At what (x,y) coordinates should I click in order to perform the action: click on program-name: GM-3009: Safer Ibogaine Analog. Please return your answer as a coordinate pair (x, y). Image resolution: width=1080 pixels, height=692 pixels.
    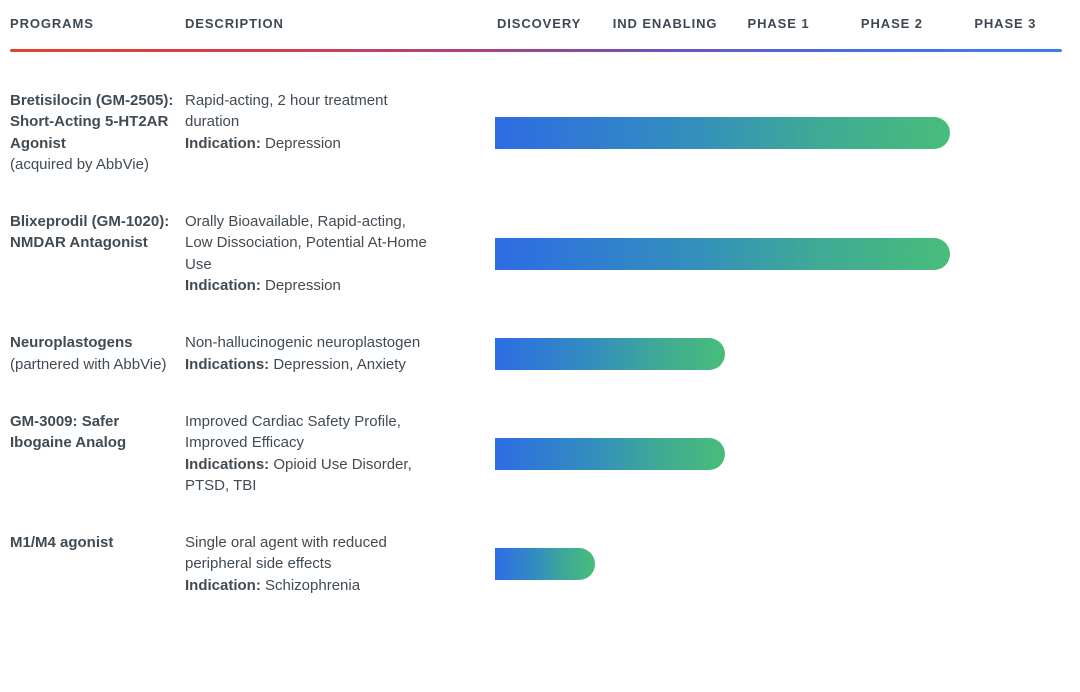
    Looking at the image, I should click on (68, 432).